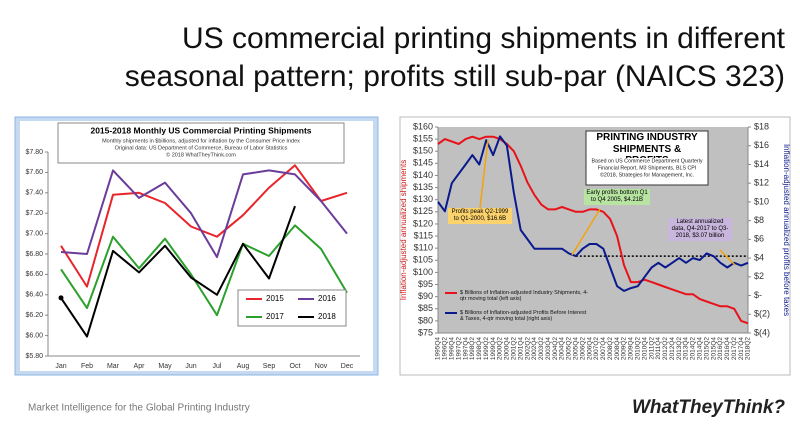  What do you see at coordinates (327, 316) in the screenshot?
I see `legend-label: 2018` at bounding box center [327, 316].